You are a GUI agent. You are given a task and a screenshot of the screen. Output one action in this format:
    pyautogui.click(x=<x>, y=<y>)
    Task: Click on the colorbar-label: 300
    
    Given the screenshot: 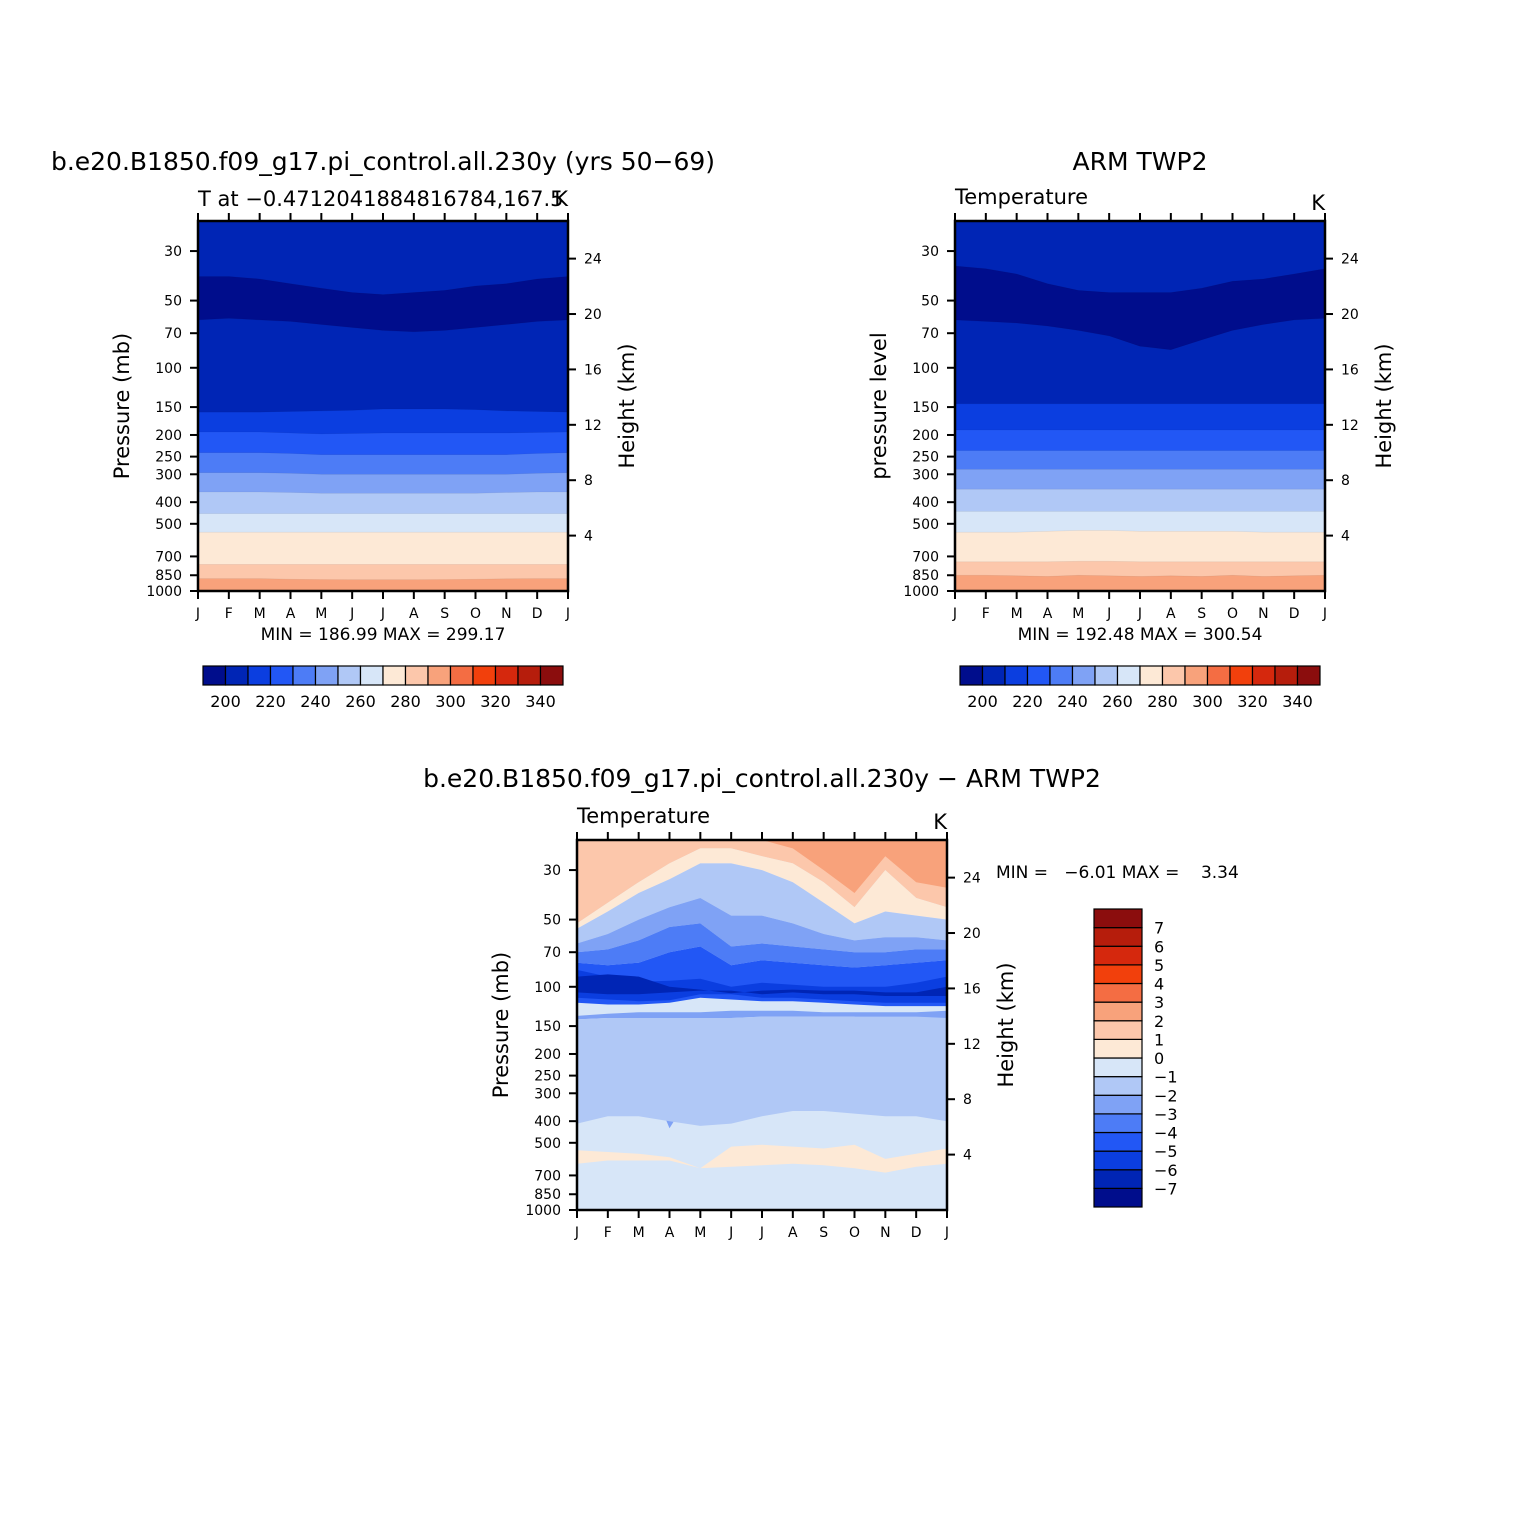 What is the action you would take?
    pyautogui.click(x=450, y=701)
    